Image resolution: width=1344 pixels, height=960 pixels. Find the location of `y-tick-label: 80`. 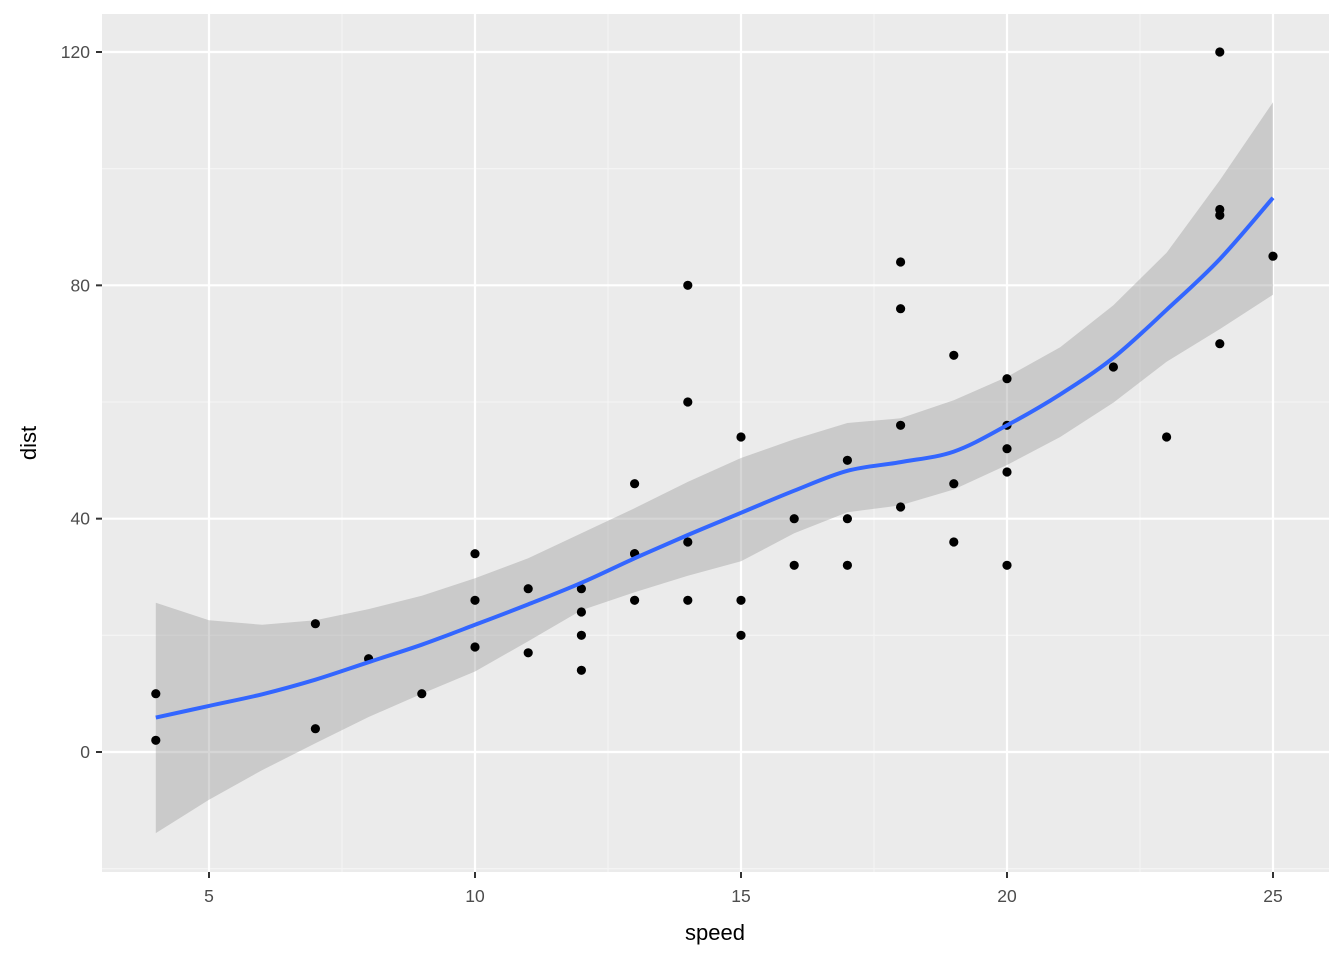

y-tick-label: 80 is located at coordinates (81, 285).